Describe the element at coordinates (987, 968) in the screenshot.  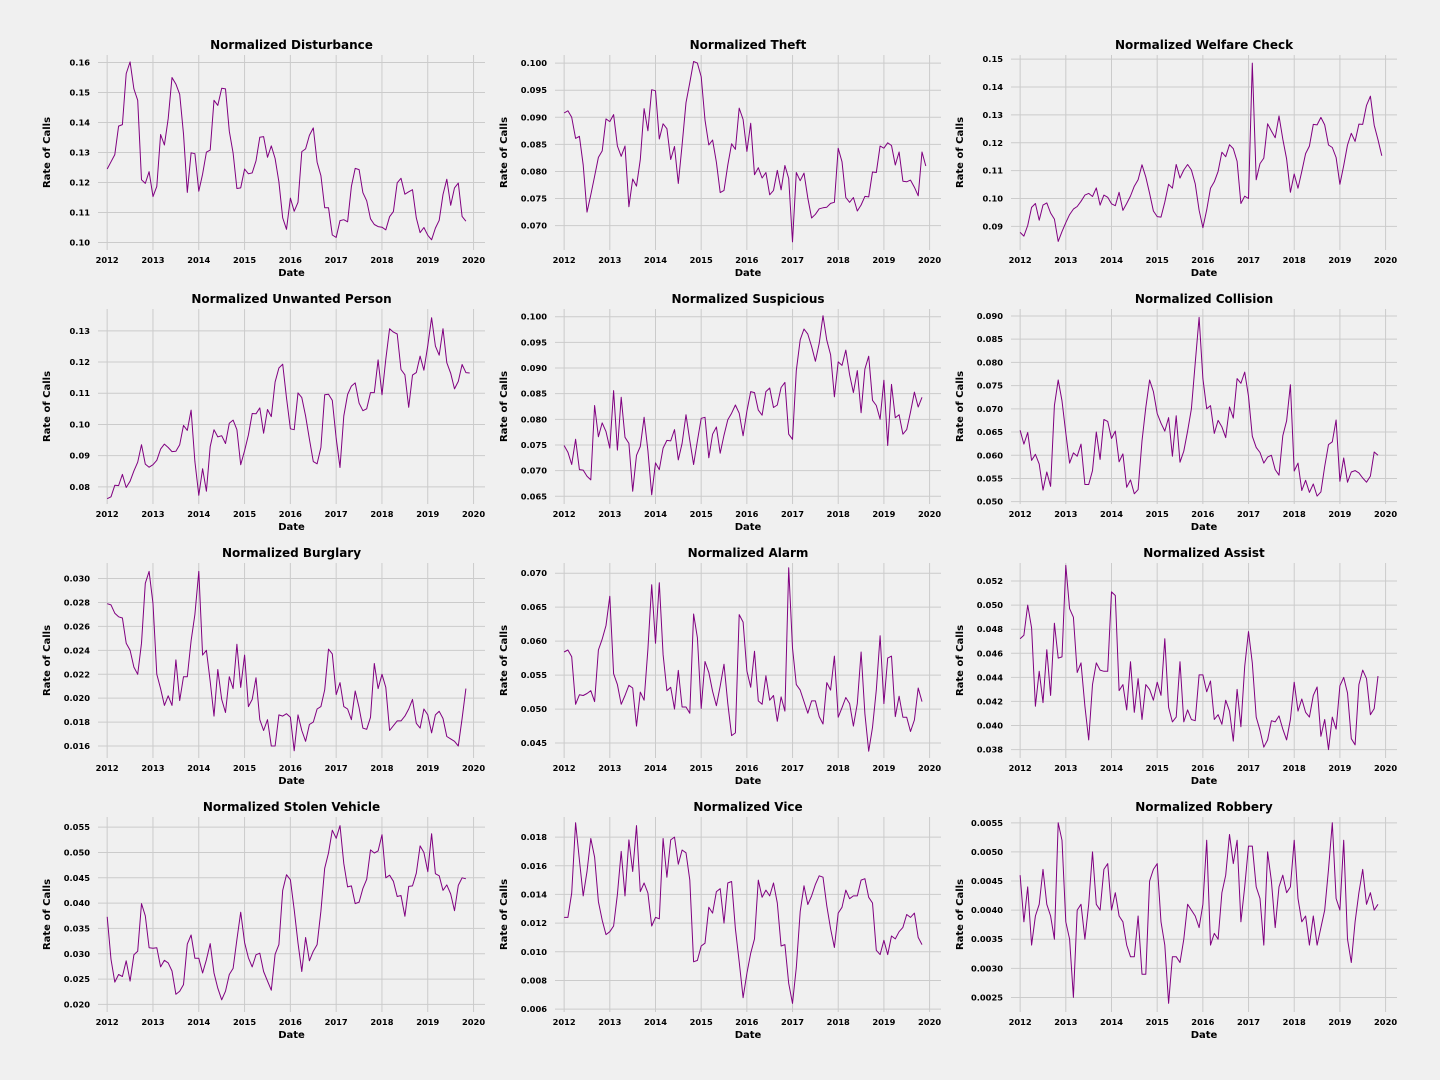
I see `y-tick-label: 0.0030` at that location.